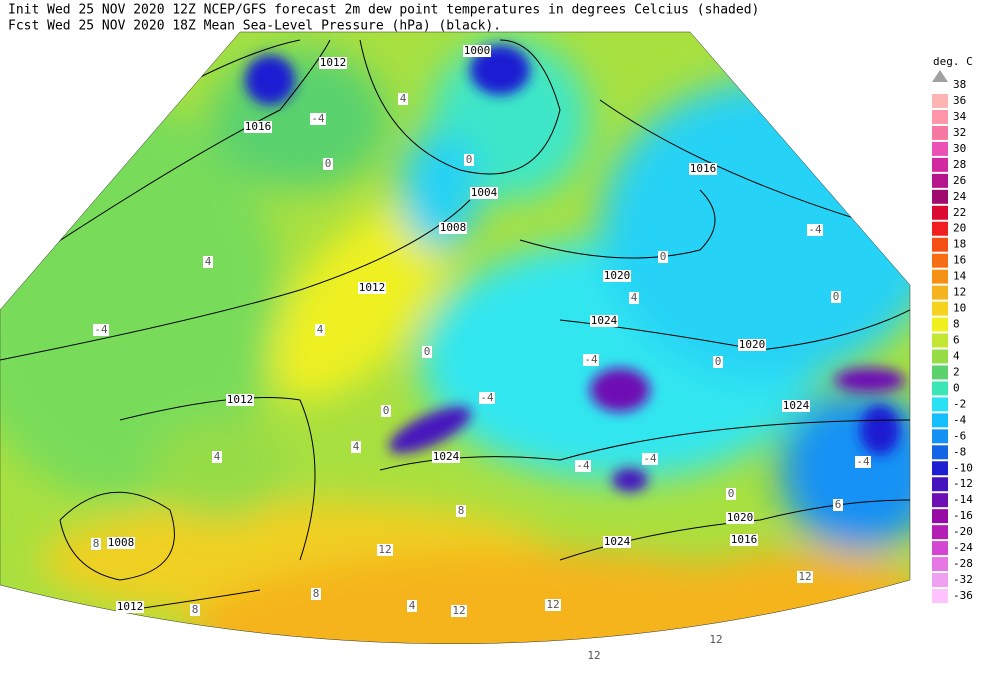 This screenshot has width=1000, height=684. Describe the element at coordinates (960, 116) in the screenshot. I see `legend-label: 34` at that location.